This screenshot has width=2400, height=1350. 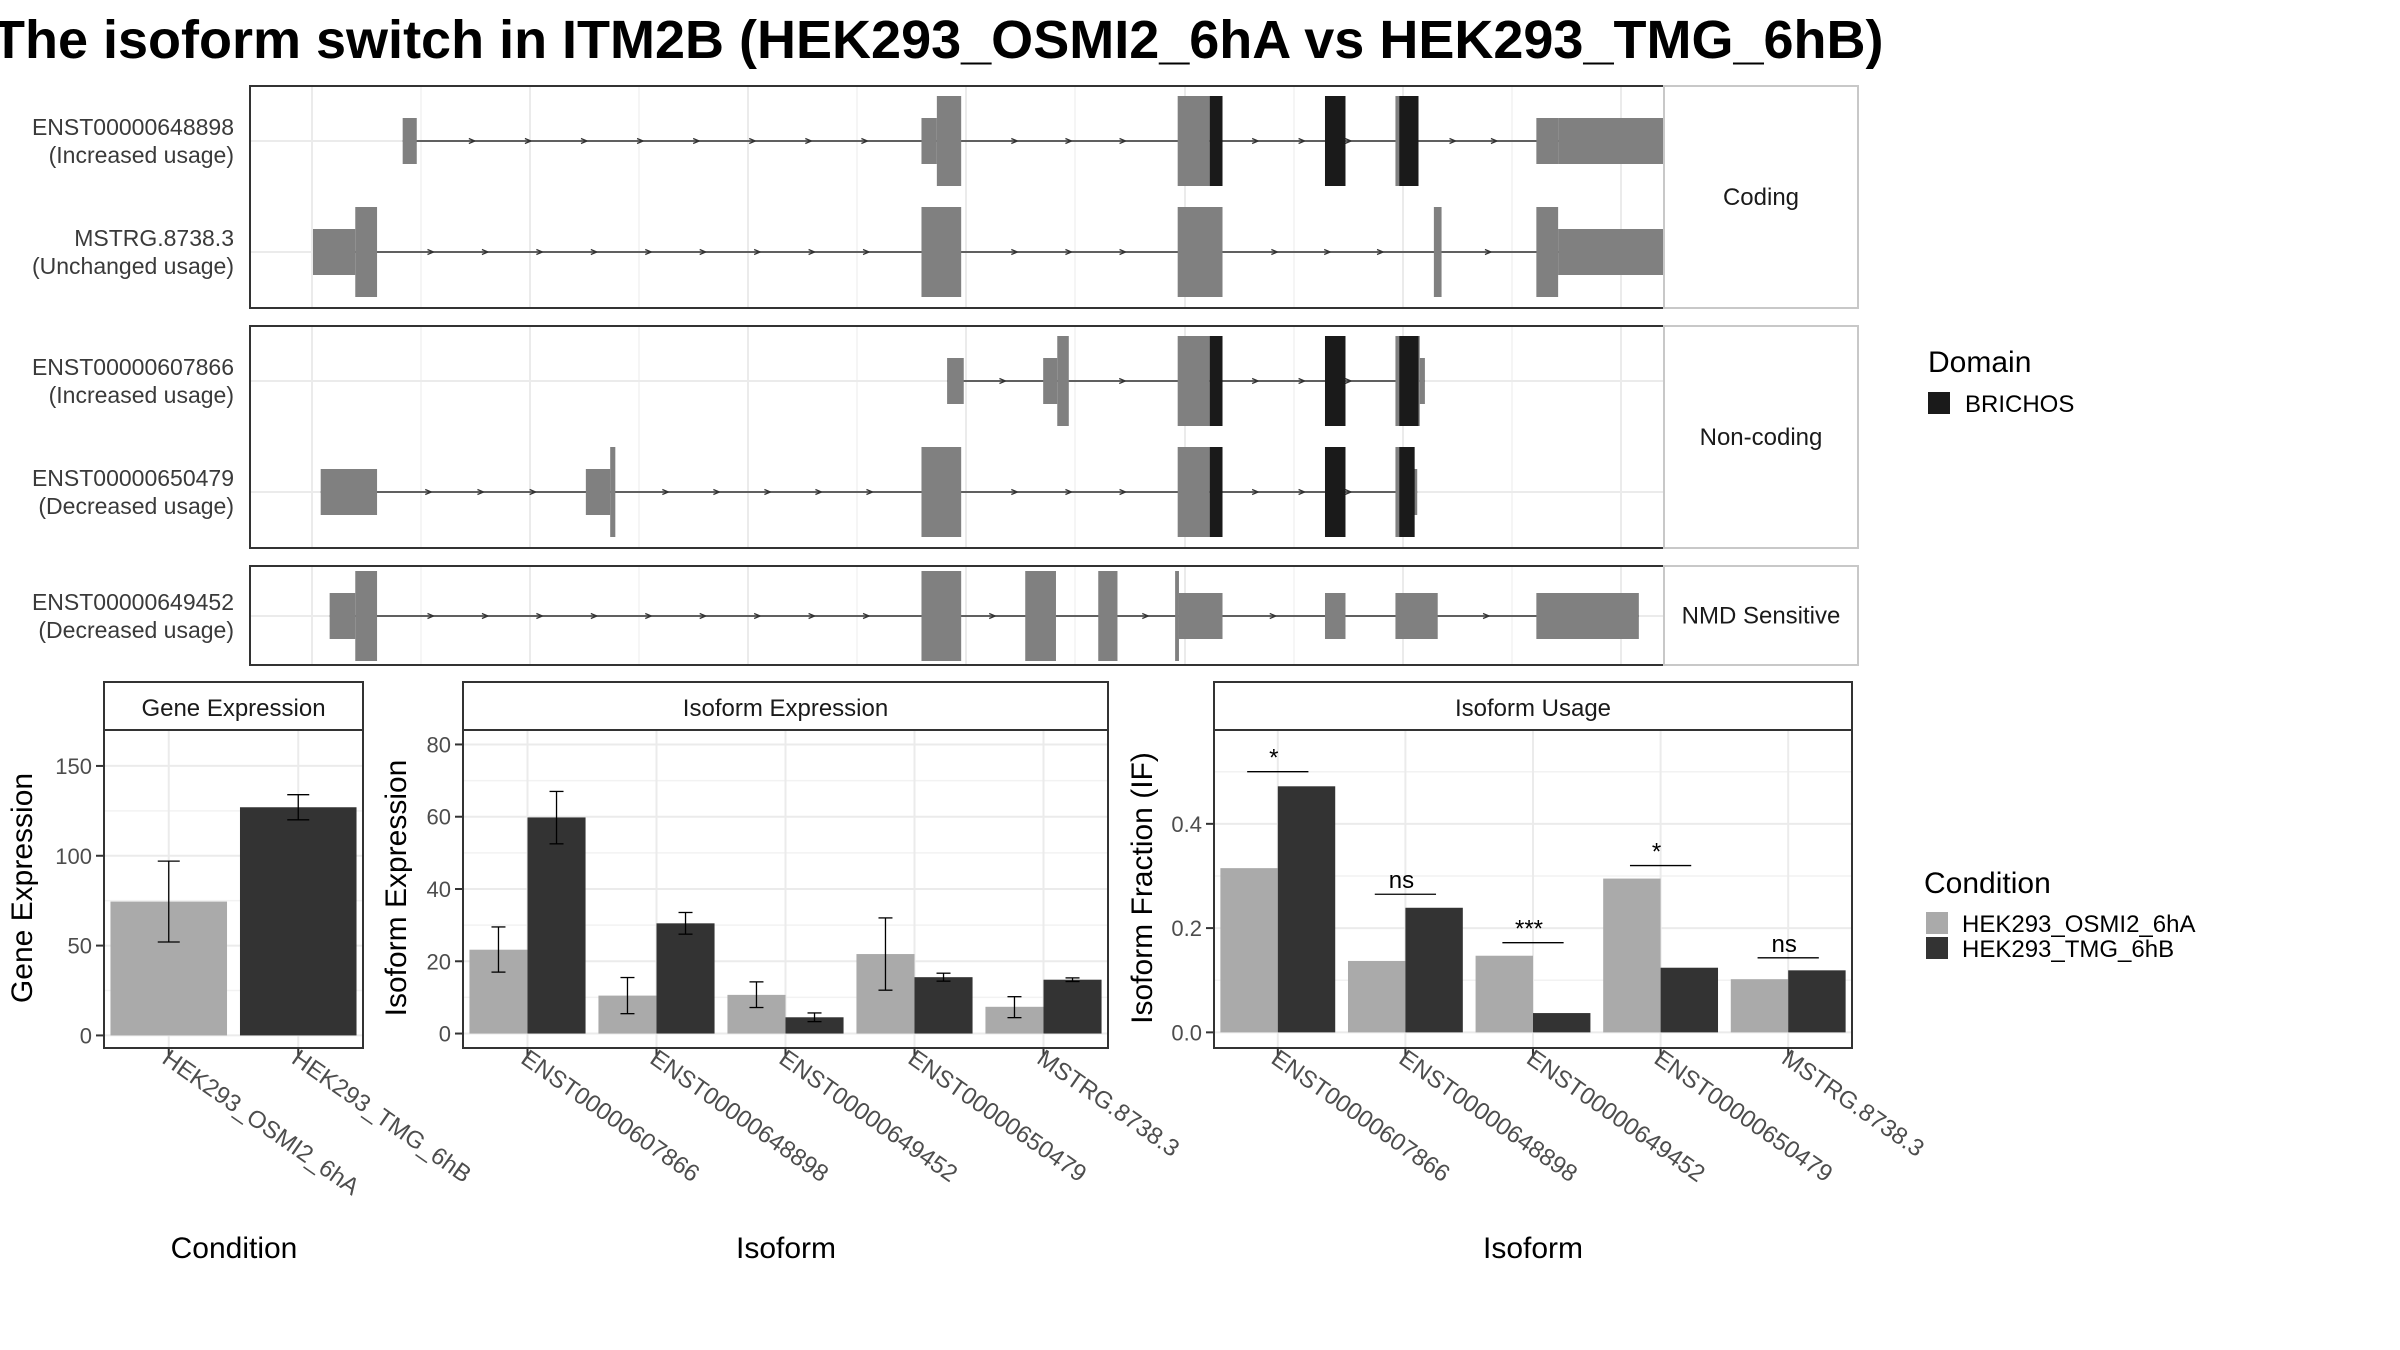 What do you see at coordinates (725, 492) in the screenshot?
I see `transcript-row: ENST00000650479(Decreased usage)` at bounding box center [725, 492].